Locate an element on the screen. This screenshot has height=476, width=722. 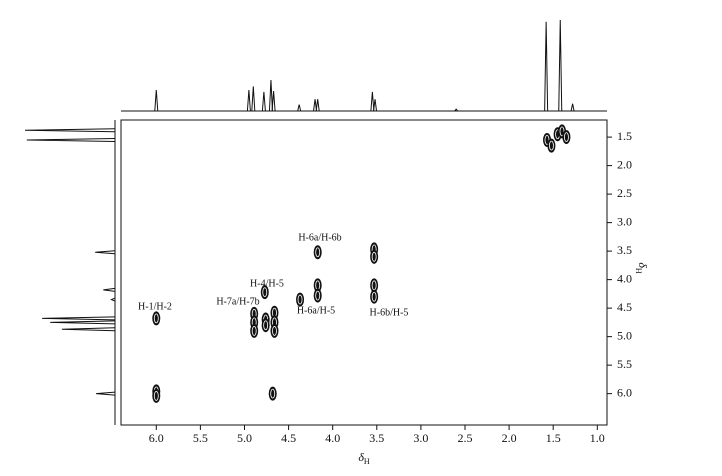
y-axis-label: δH is located at coordinates (642, 268).